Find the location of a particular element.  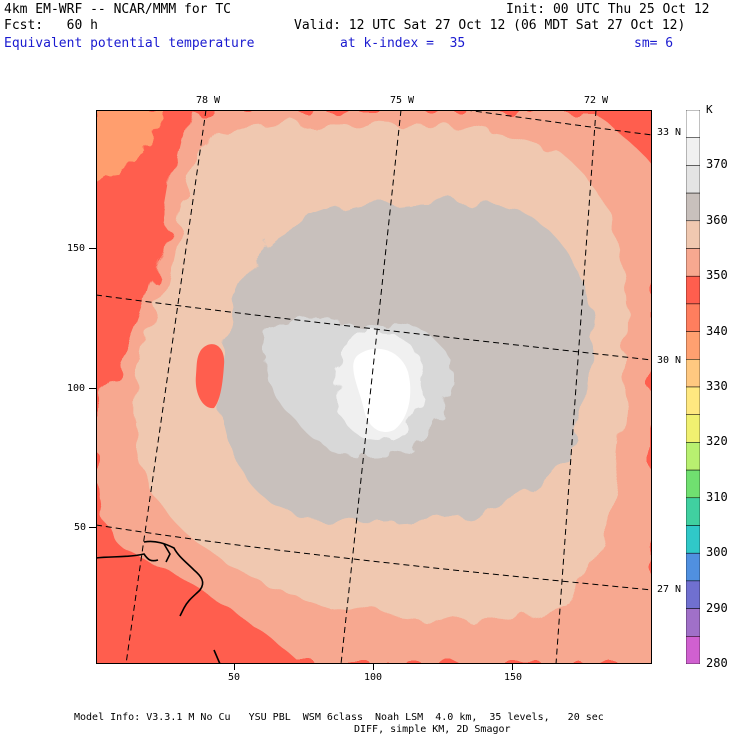

legend-label: 370 is located at coordinates (717, 164).